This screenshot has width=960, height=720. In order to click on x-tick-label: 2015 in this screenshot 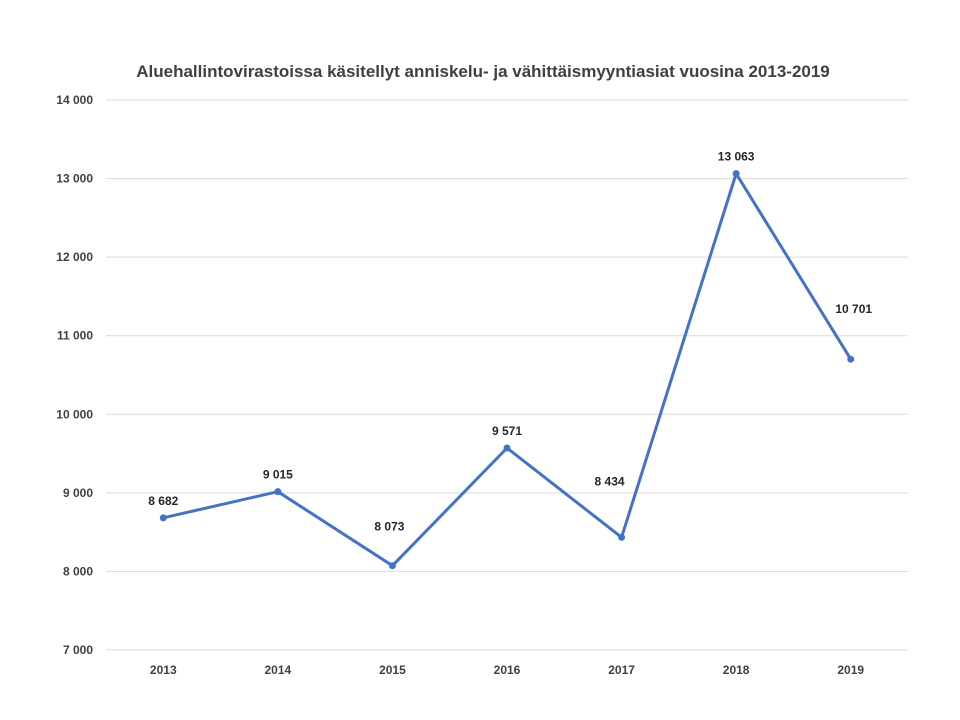, I will do `click(392, 670)`.